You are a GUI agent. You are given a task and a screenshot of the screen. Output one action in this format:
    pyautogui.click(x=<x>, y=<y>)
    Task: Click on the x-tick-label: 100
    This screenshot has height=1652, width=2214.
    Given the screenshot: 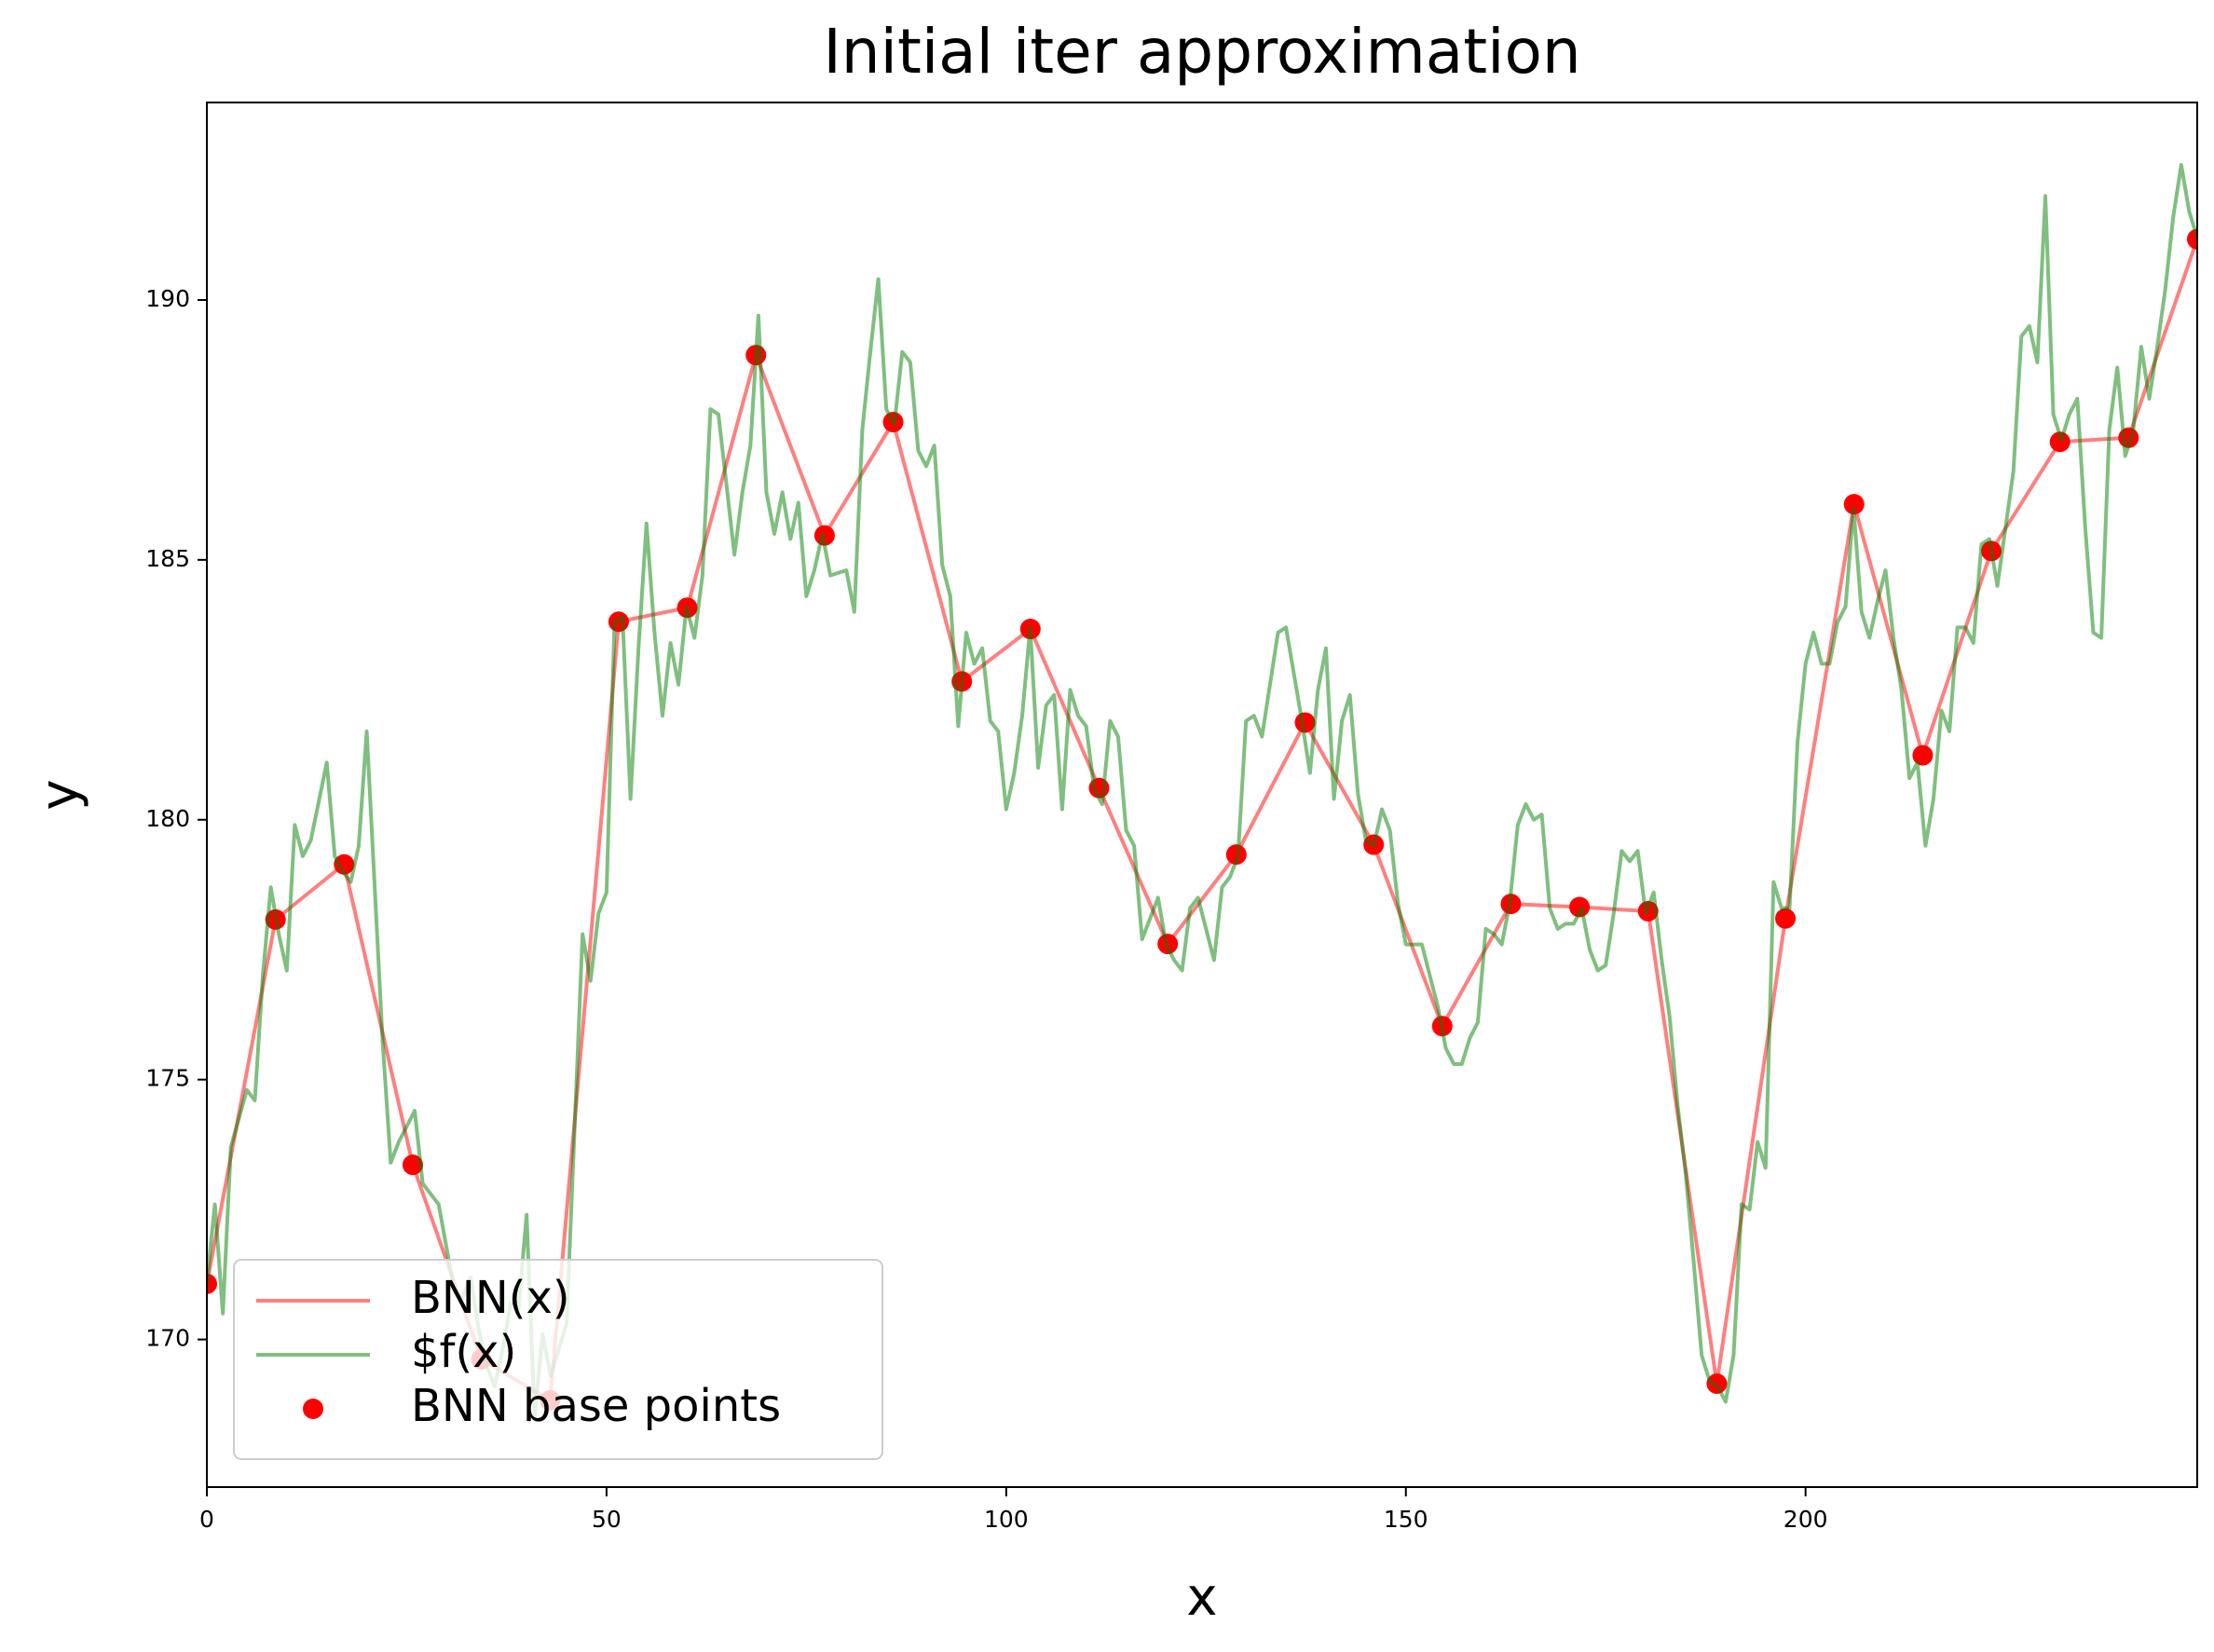 What is the action you would take?
    pyautogui.click(x=1006, y=1519)
    